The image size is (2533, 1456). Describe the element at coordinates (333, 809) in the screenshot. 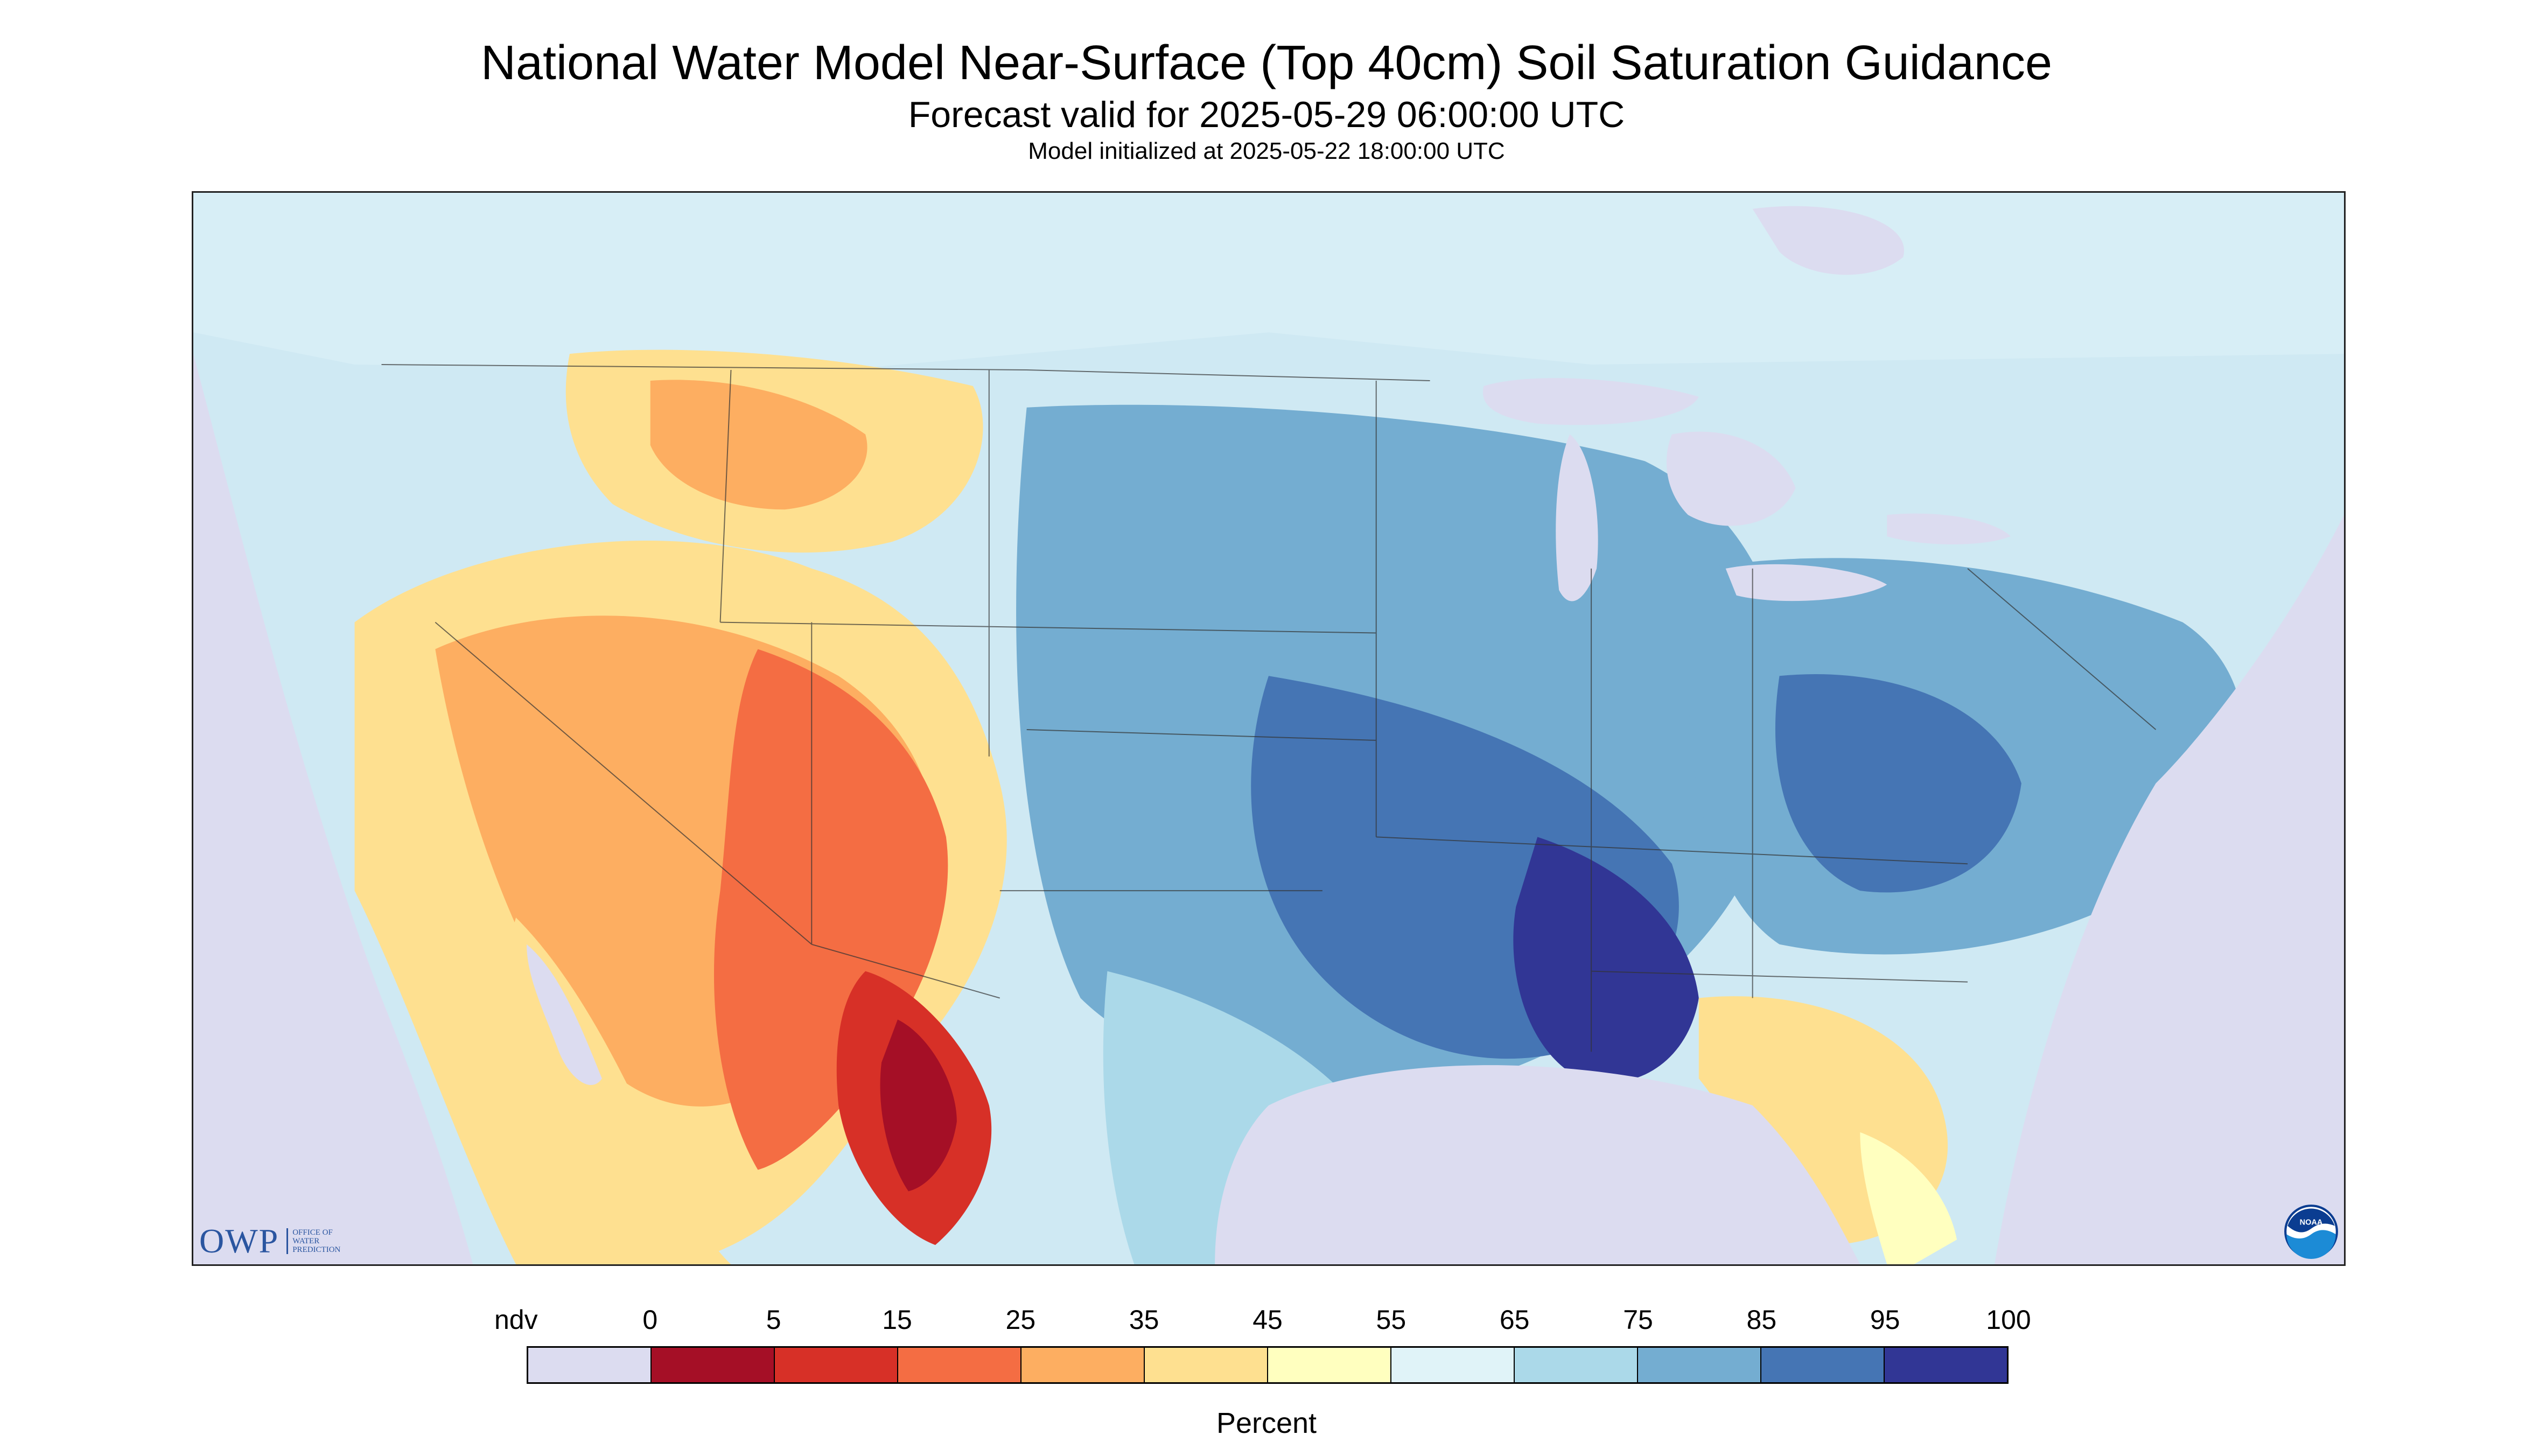

I see `pacific-ocean` at that location.